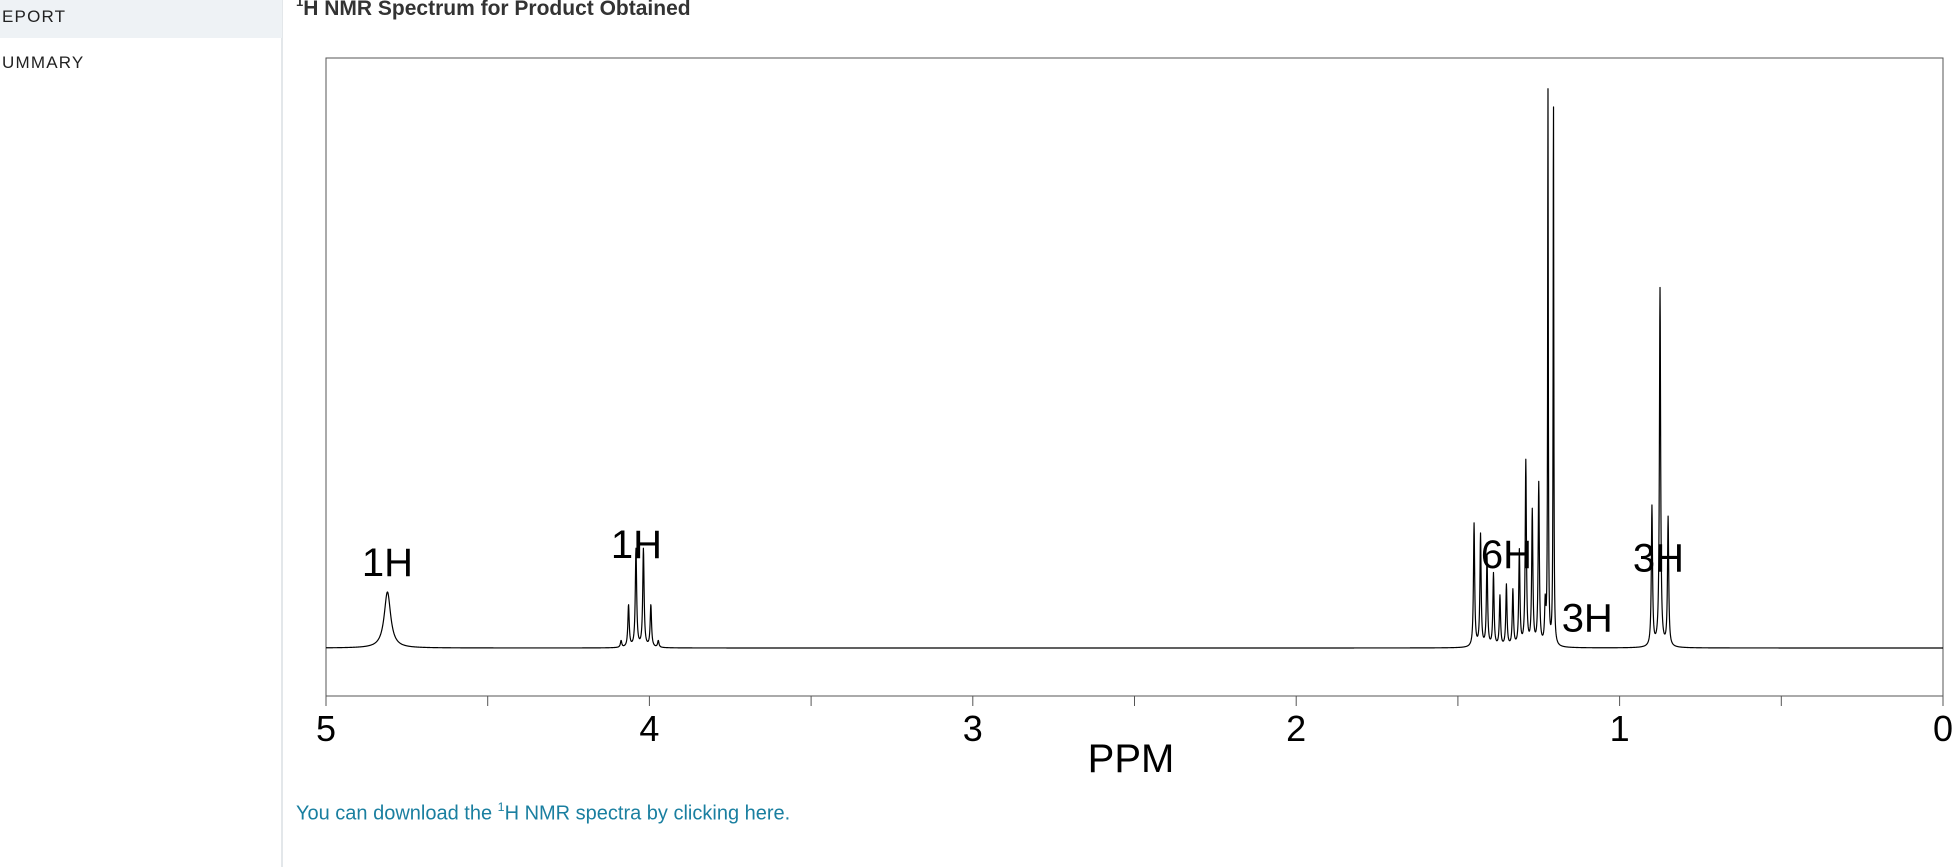 This screenshot has width=1959, height=867. I want to click on title-text: H NMR Spectrum for Product Obtained, so click(497, 10).